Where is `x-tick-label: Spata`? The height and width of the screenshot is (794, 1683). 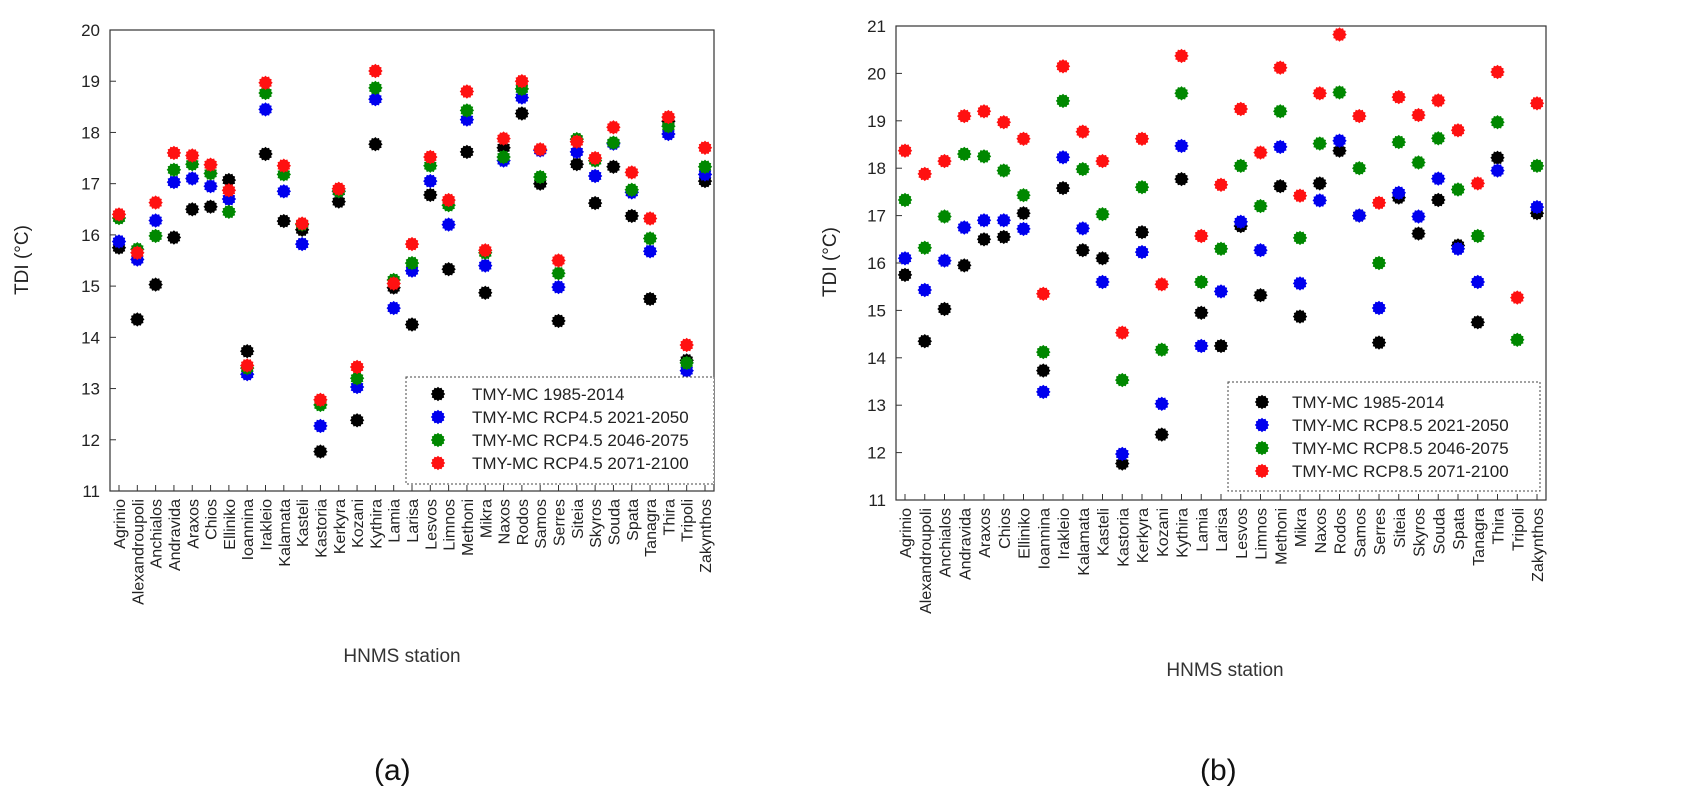 x-tick-label: Spata is located at coordinates (1459, 529).